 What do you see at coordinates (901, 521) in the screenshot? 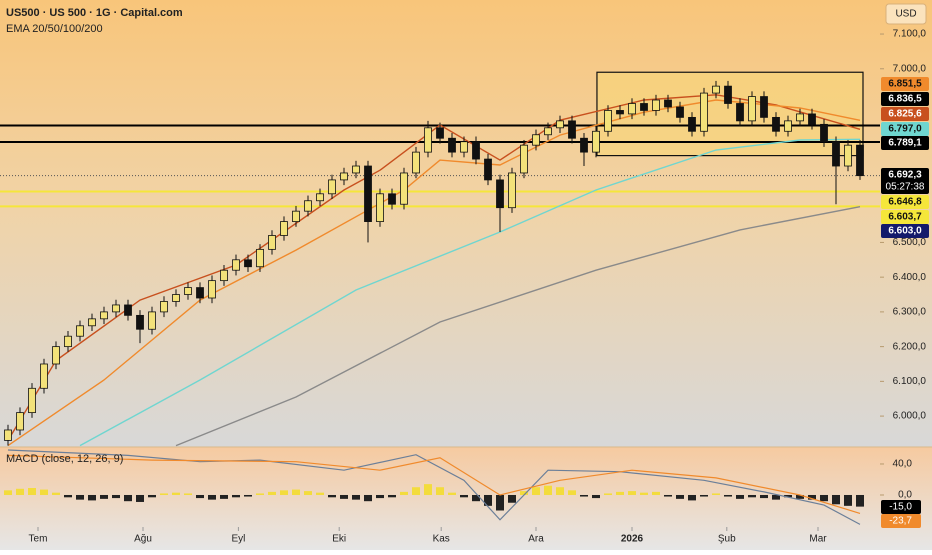
I see `macd-badge` at bounding box center [901, 521].